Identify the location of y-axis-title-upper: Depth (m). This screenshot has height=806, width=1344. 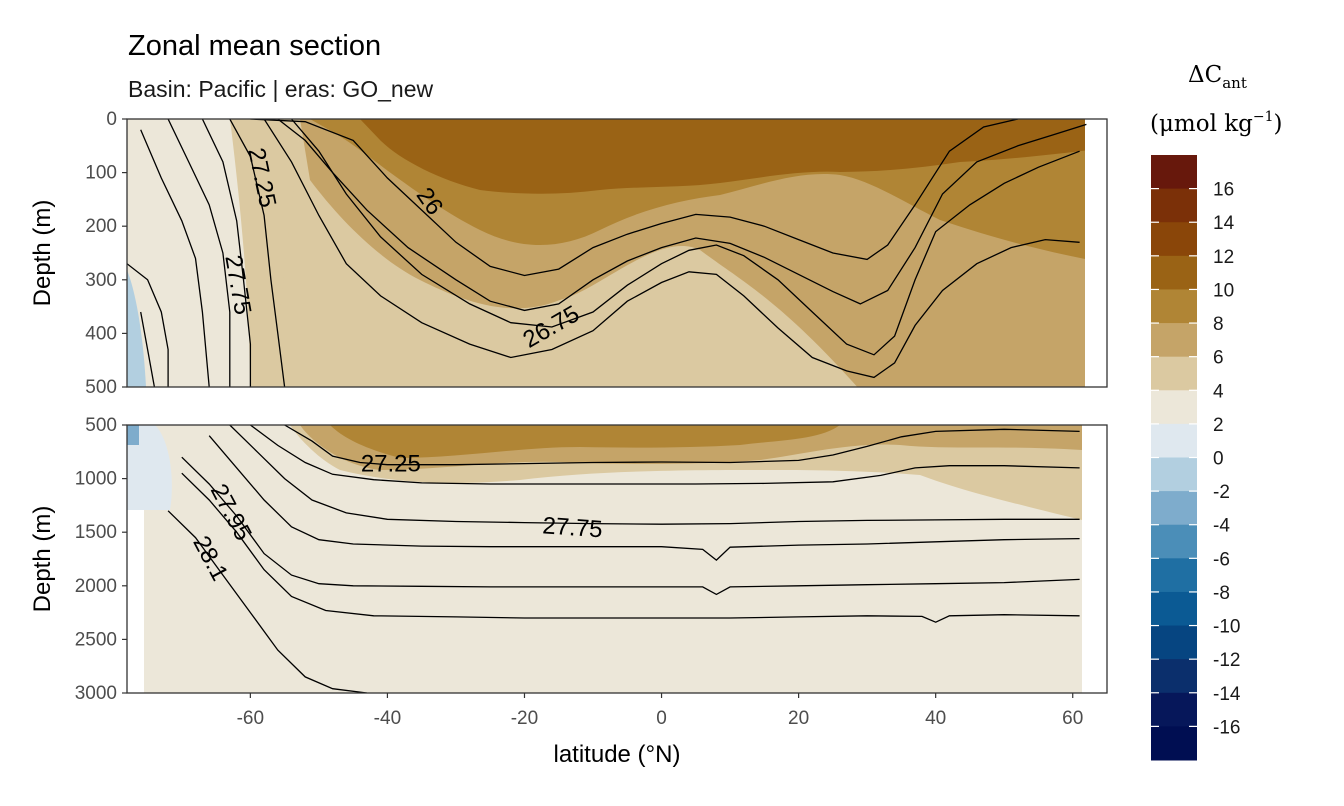
(42, 253).